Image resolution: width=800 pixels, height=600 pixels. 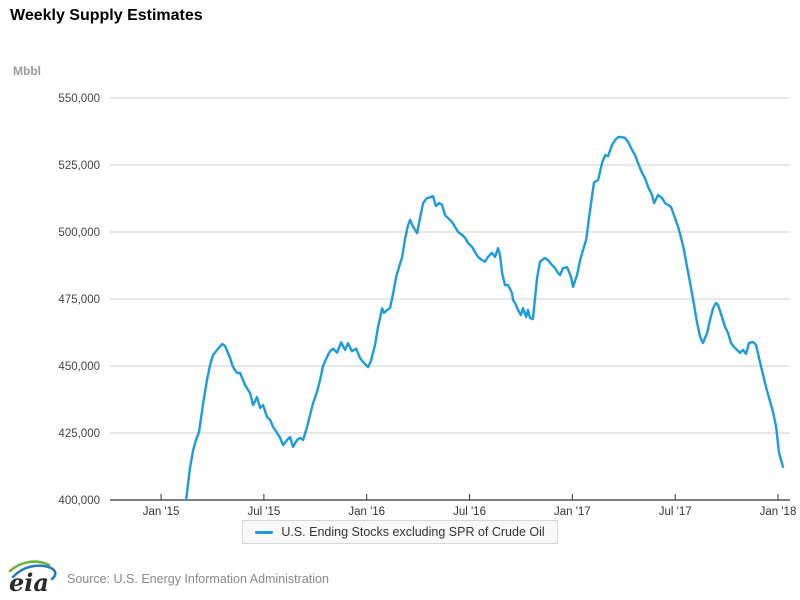 I want to click on legend-line-swatch, so click(x=264, y=532).